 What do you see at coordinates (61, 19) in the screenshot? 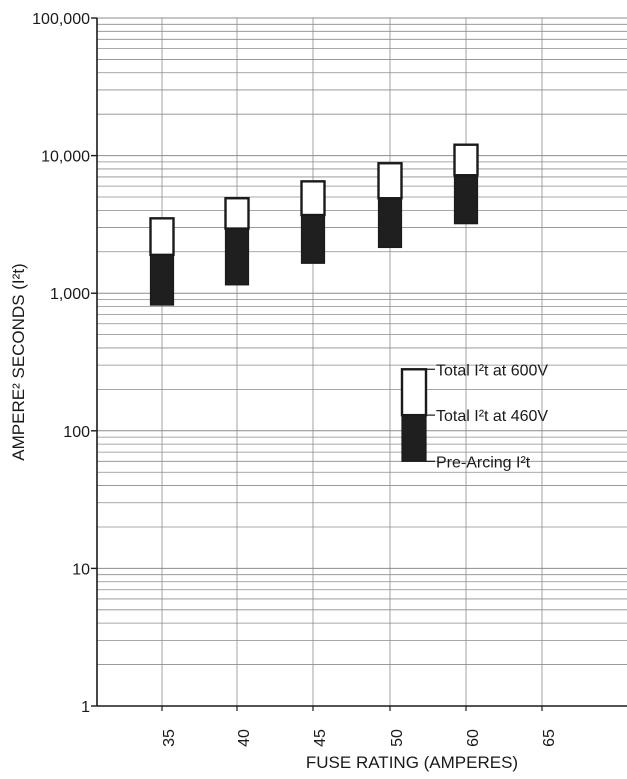
I see `y-tick-label: 100,000` at bounding box center [61, 19].